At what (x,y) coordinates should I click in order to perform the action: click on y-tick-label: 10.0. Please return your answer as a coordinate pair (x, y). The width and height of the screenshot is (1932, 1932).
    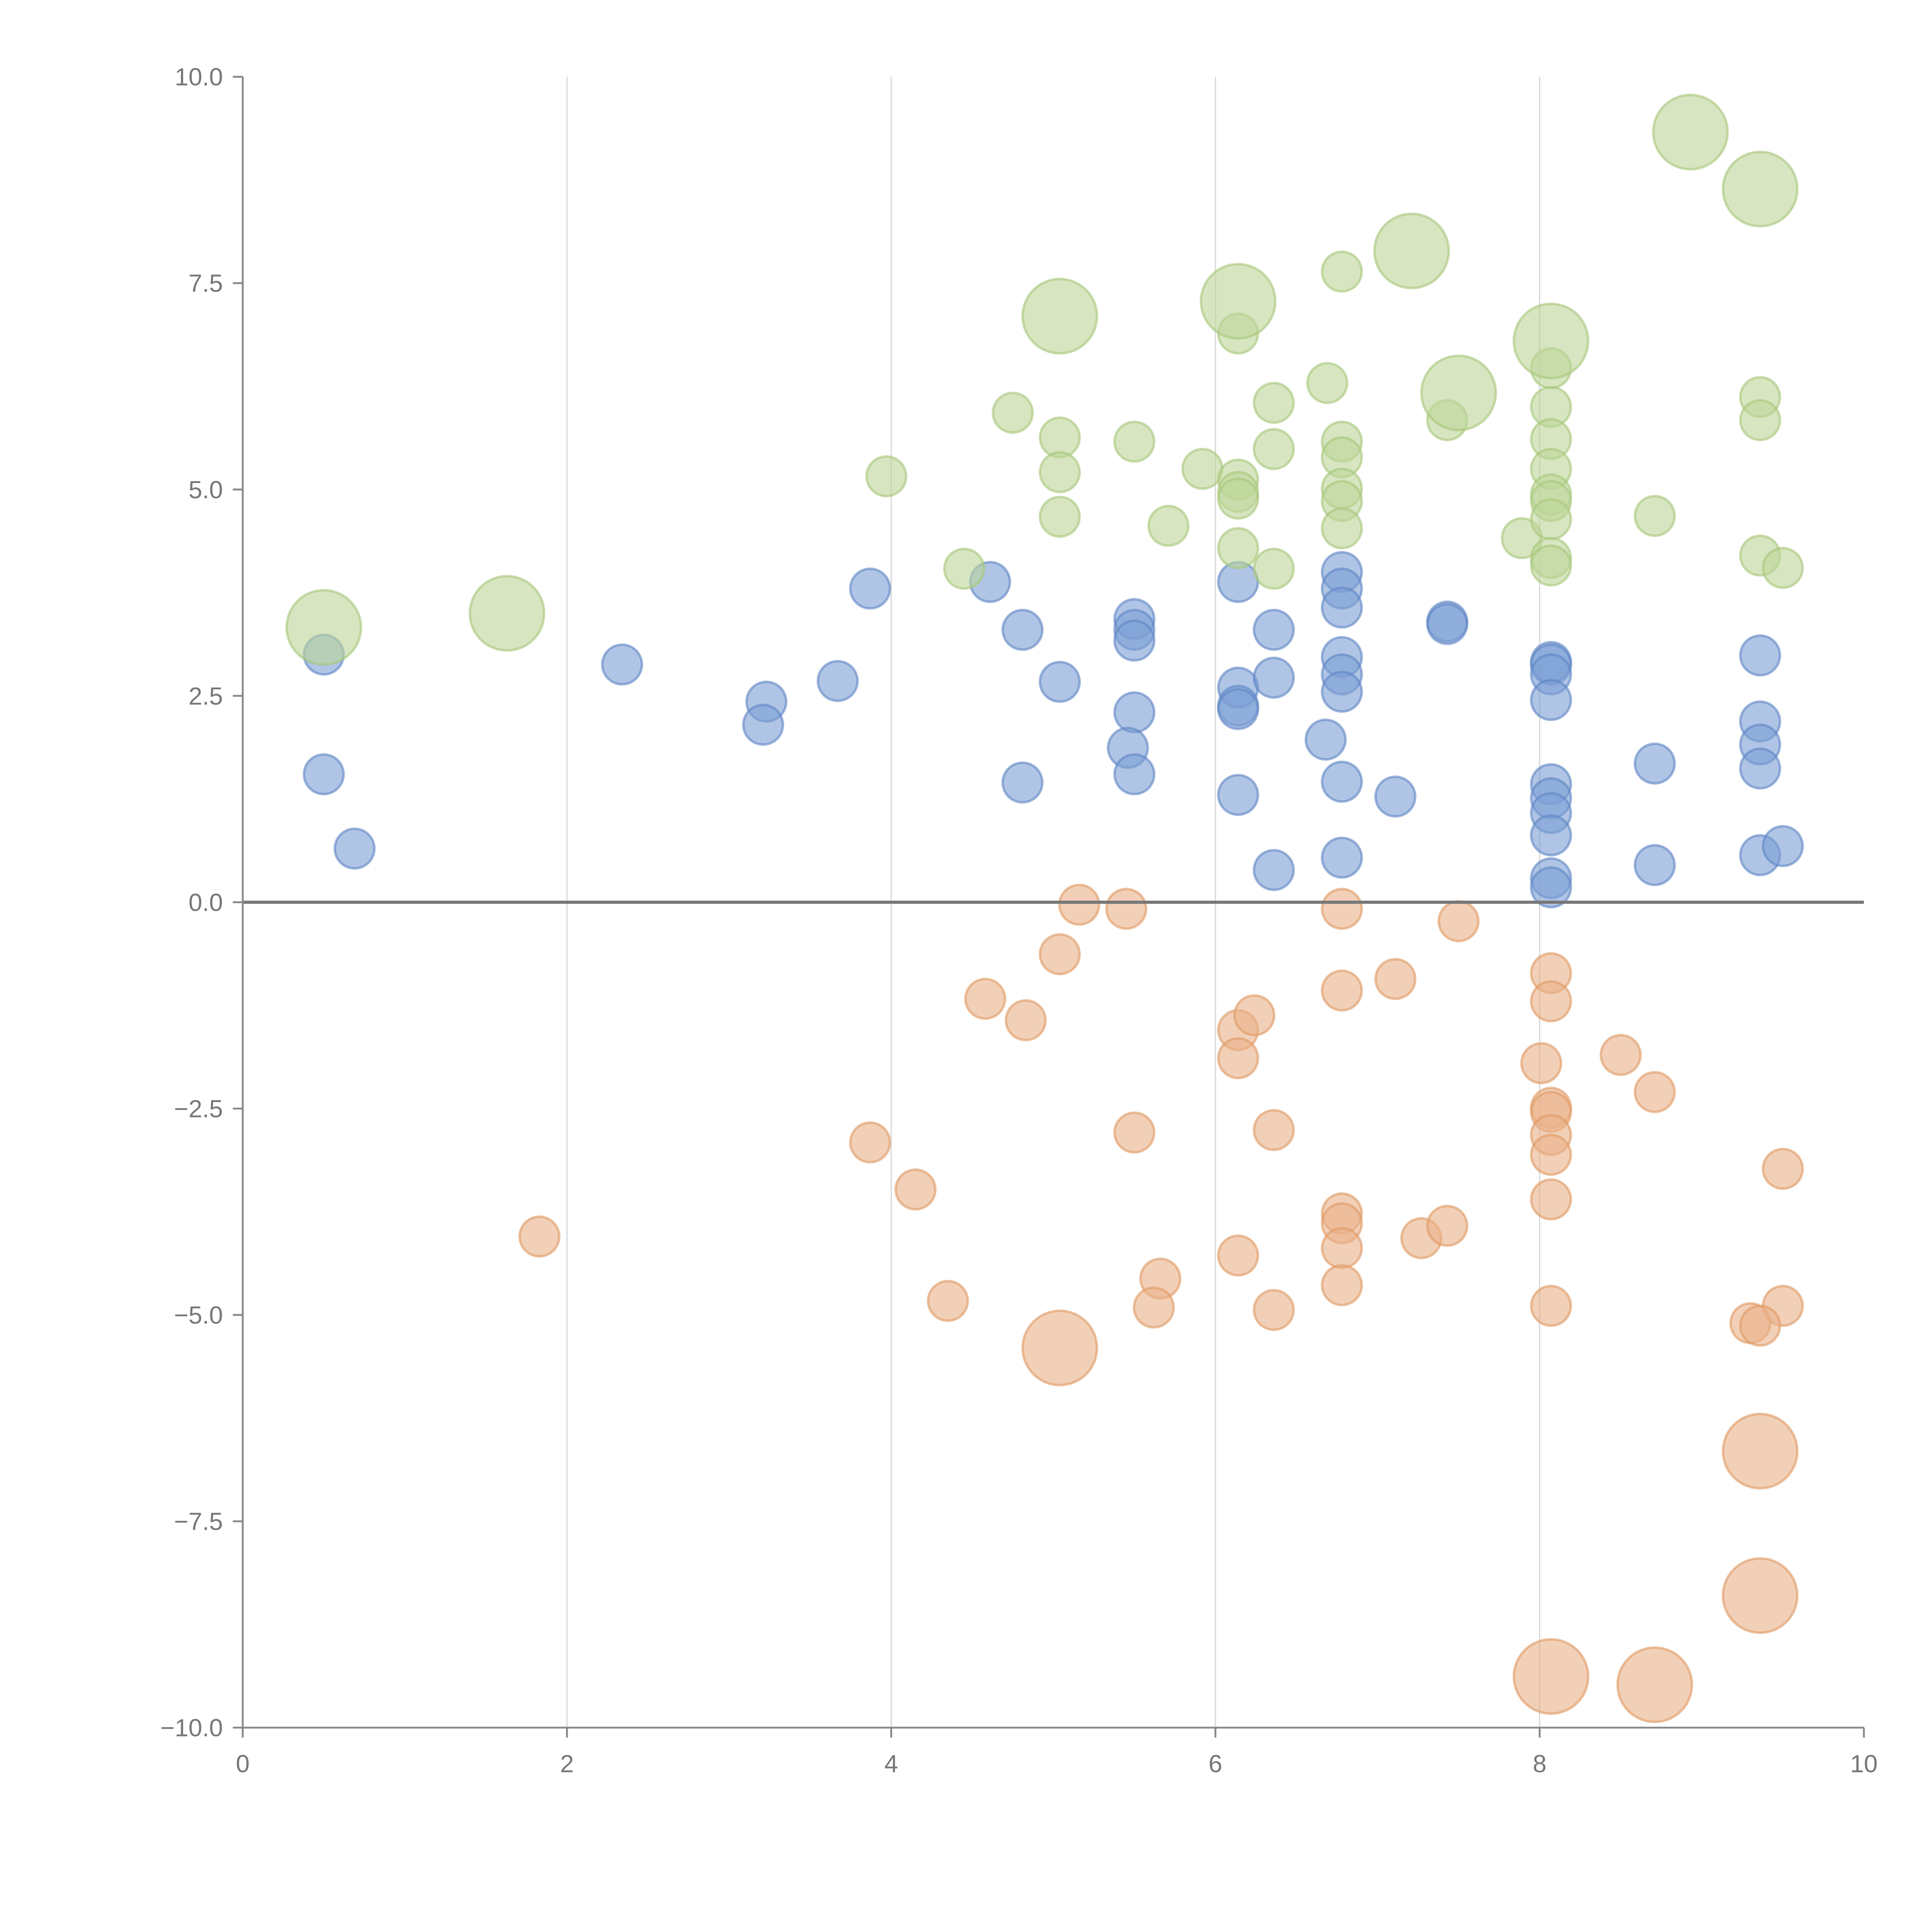
    Looking at the image, I should click on (199, 77).